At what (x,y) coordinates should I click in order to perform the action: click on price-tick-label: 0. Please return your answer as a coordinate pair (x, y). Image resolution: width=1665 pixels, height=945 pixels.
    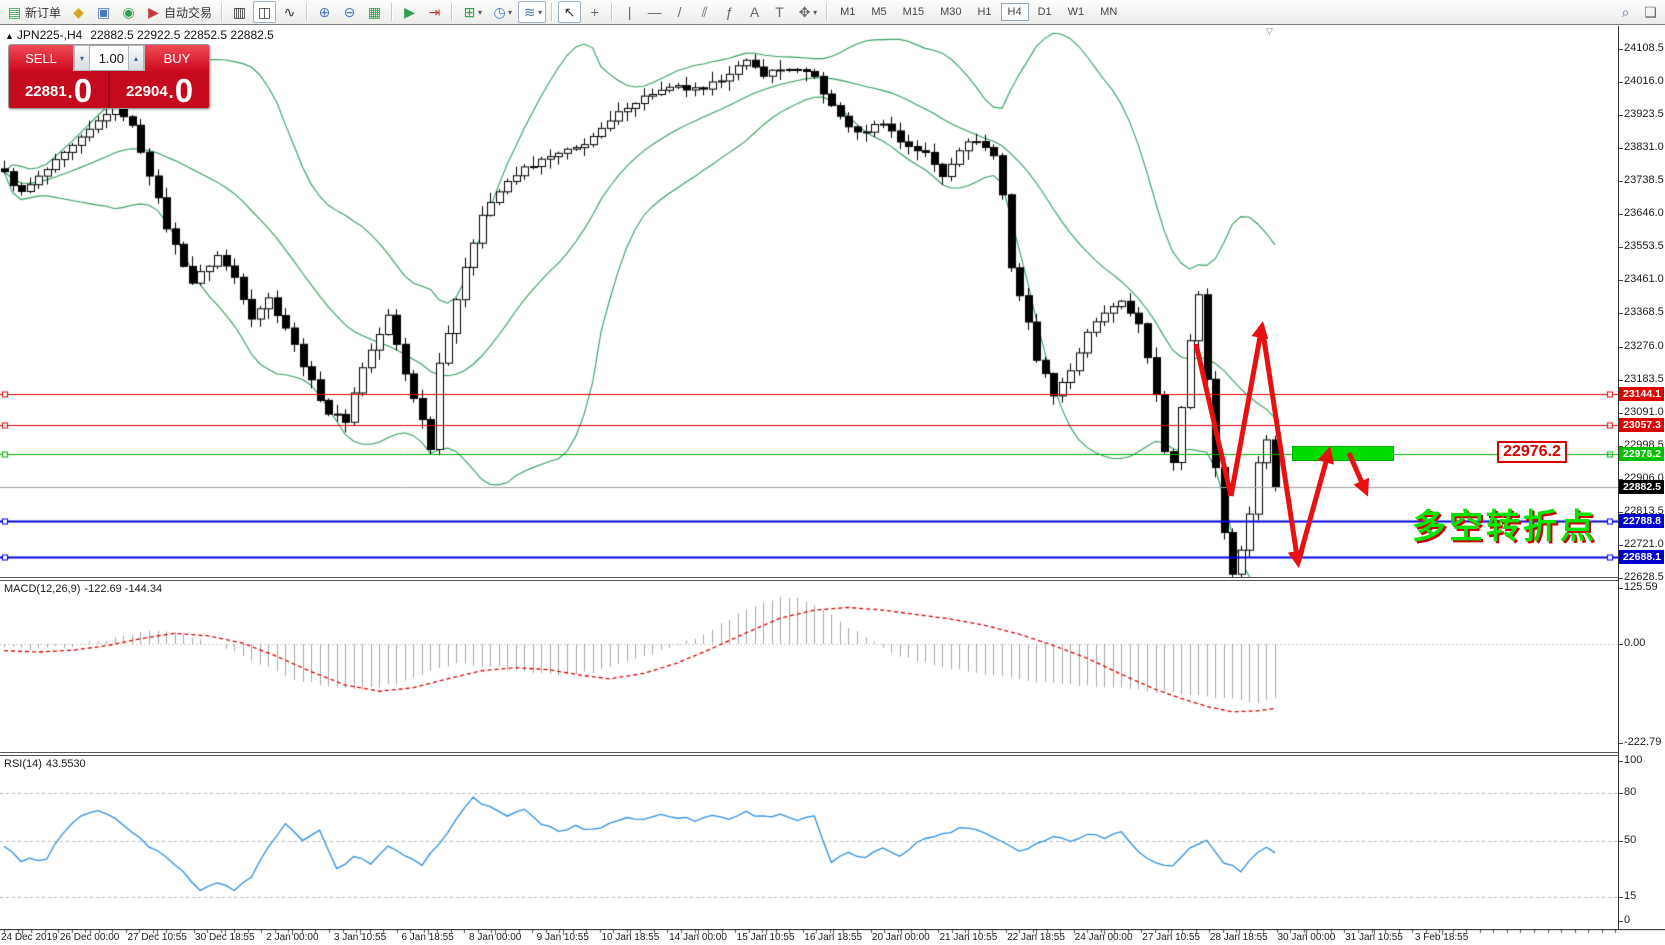
    Looking at the image, I should click on (1624, 920).